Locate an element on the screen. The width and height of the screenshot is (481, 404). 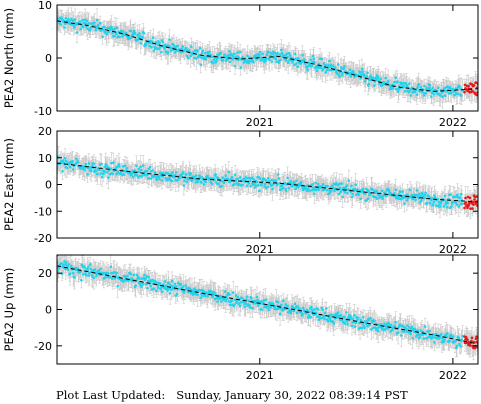
y-axis-label: PEA2 North (mm) is located at coordinates (9, 58).